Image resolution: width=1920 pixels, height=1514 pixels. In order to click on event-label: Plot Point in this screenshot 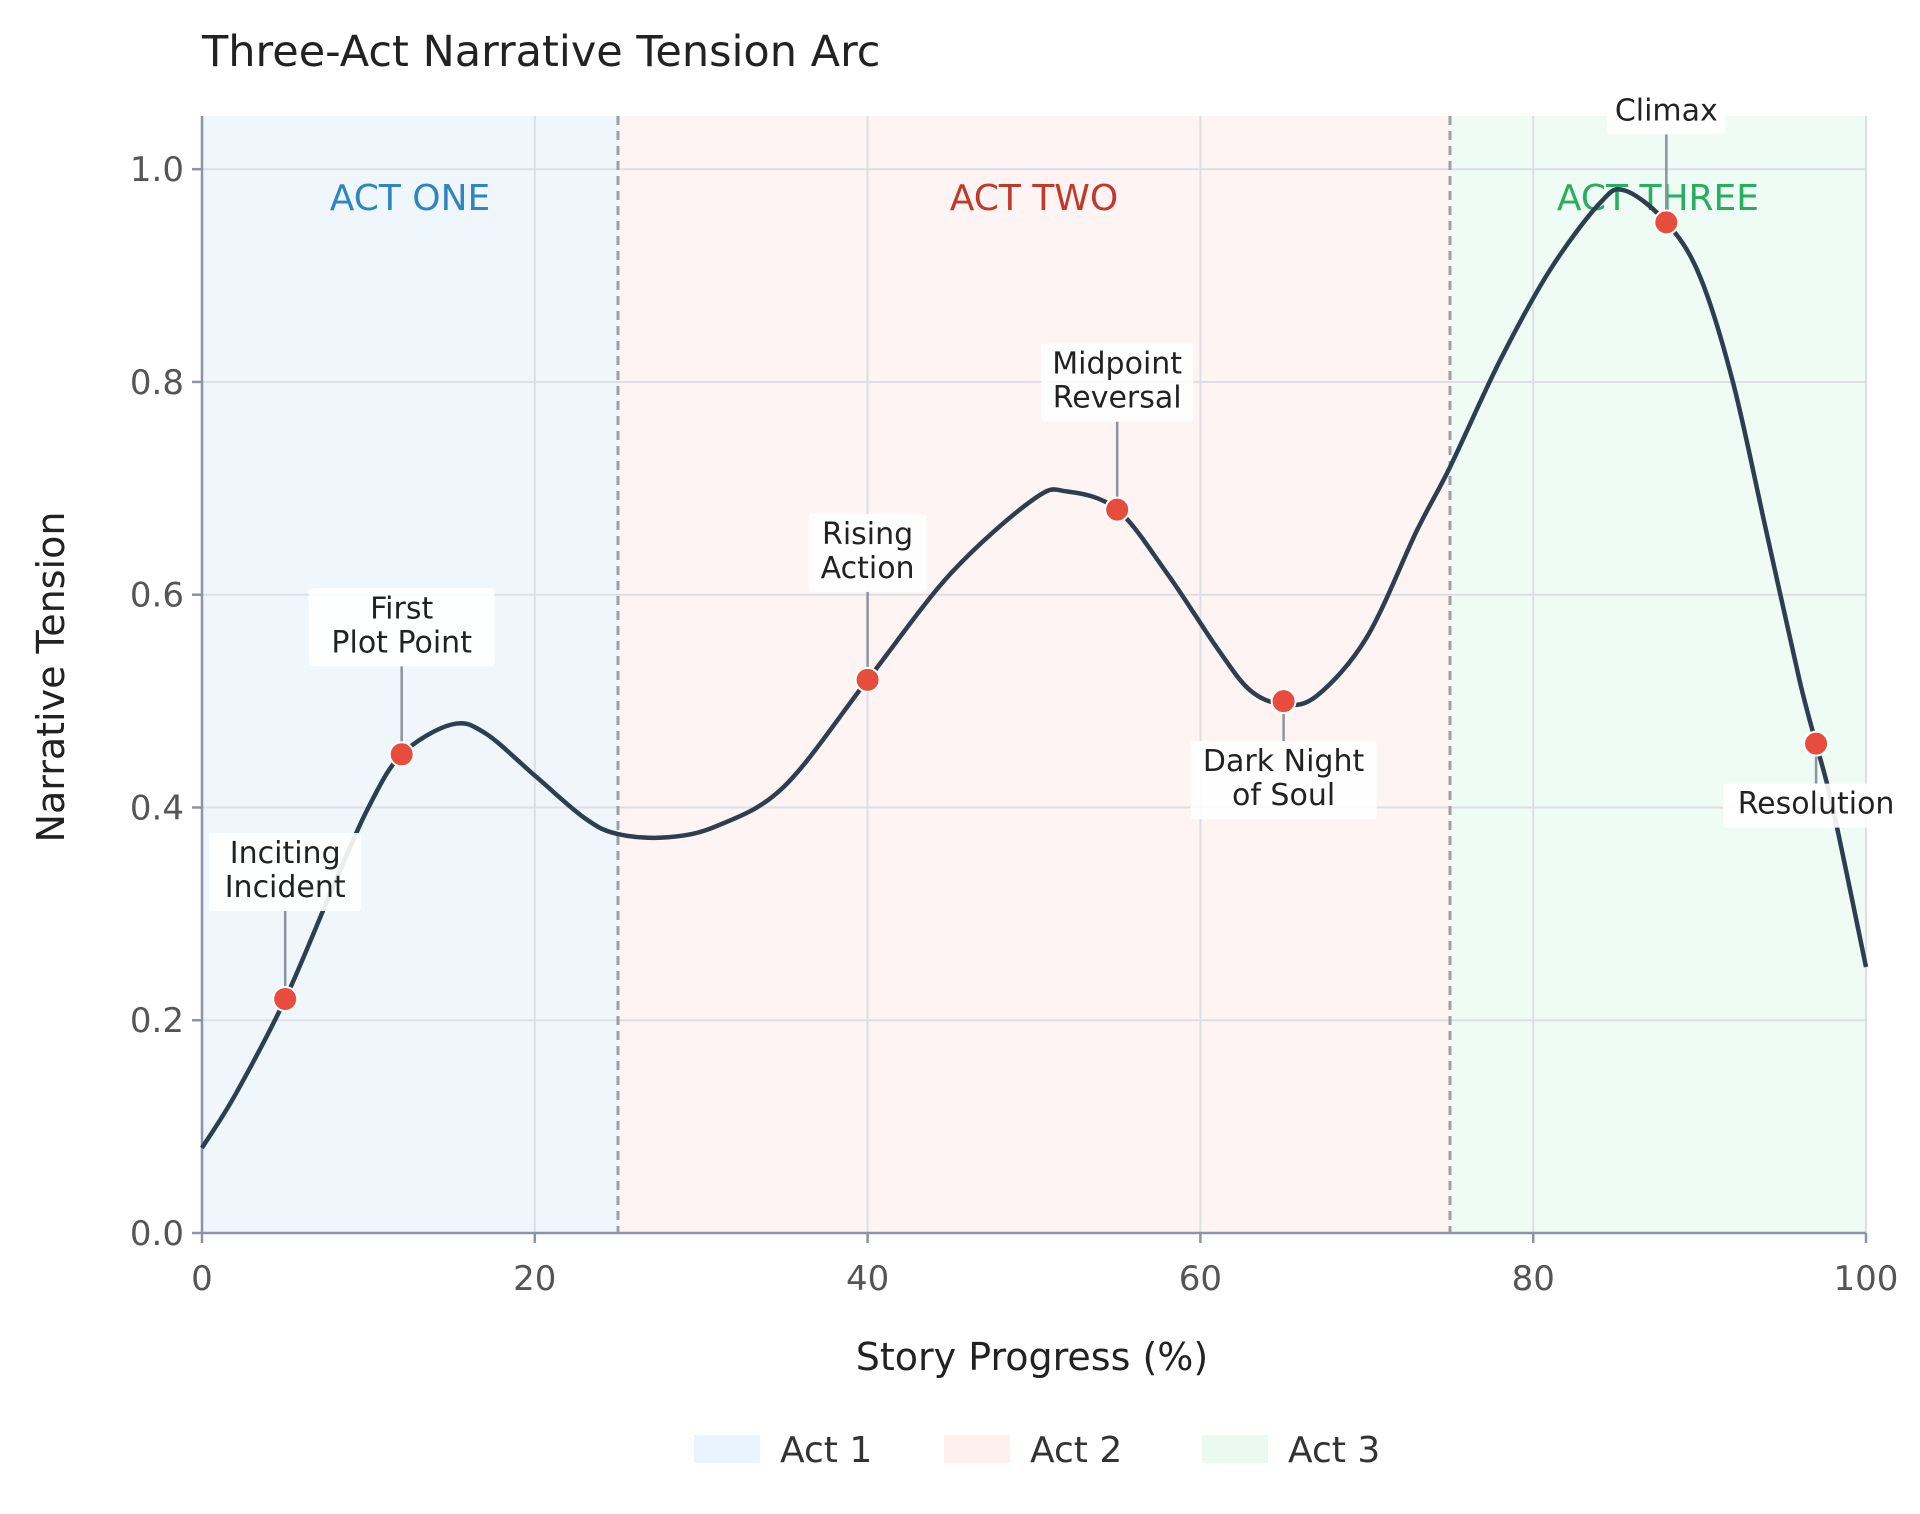, I will do `click(401, 642)`.